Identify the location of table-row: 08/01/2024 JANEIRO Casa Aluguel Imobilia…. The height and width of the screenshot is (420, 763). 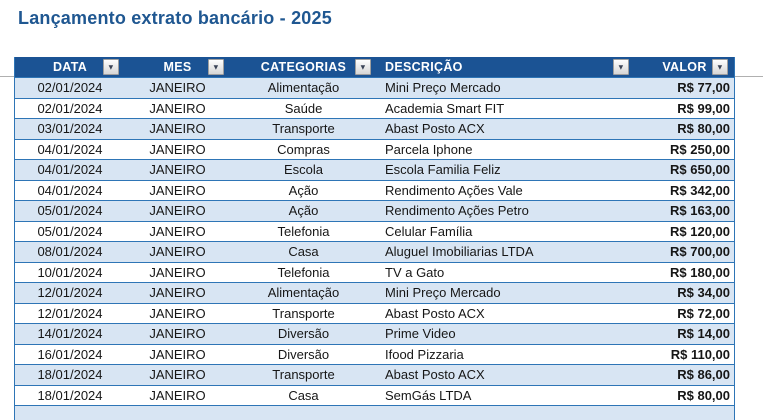
(374, 252).